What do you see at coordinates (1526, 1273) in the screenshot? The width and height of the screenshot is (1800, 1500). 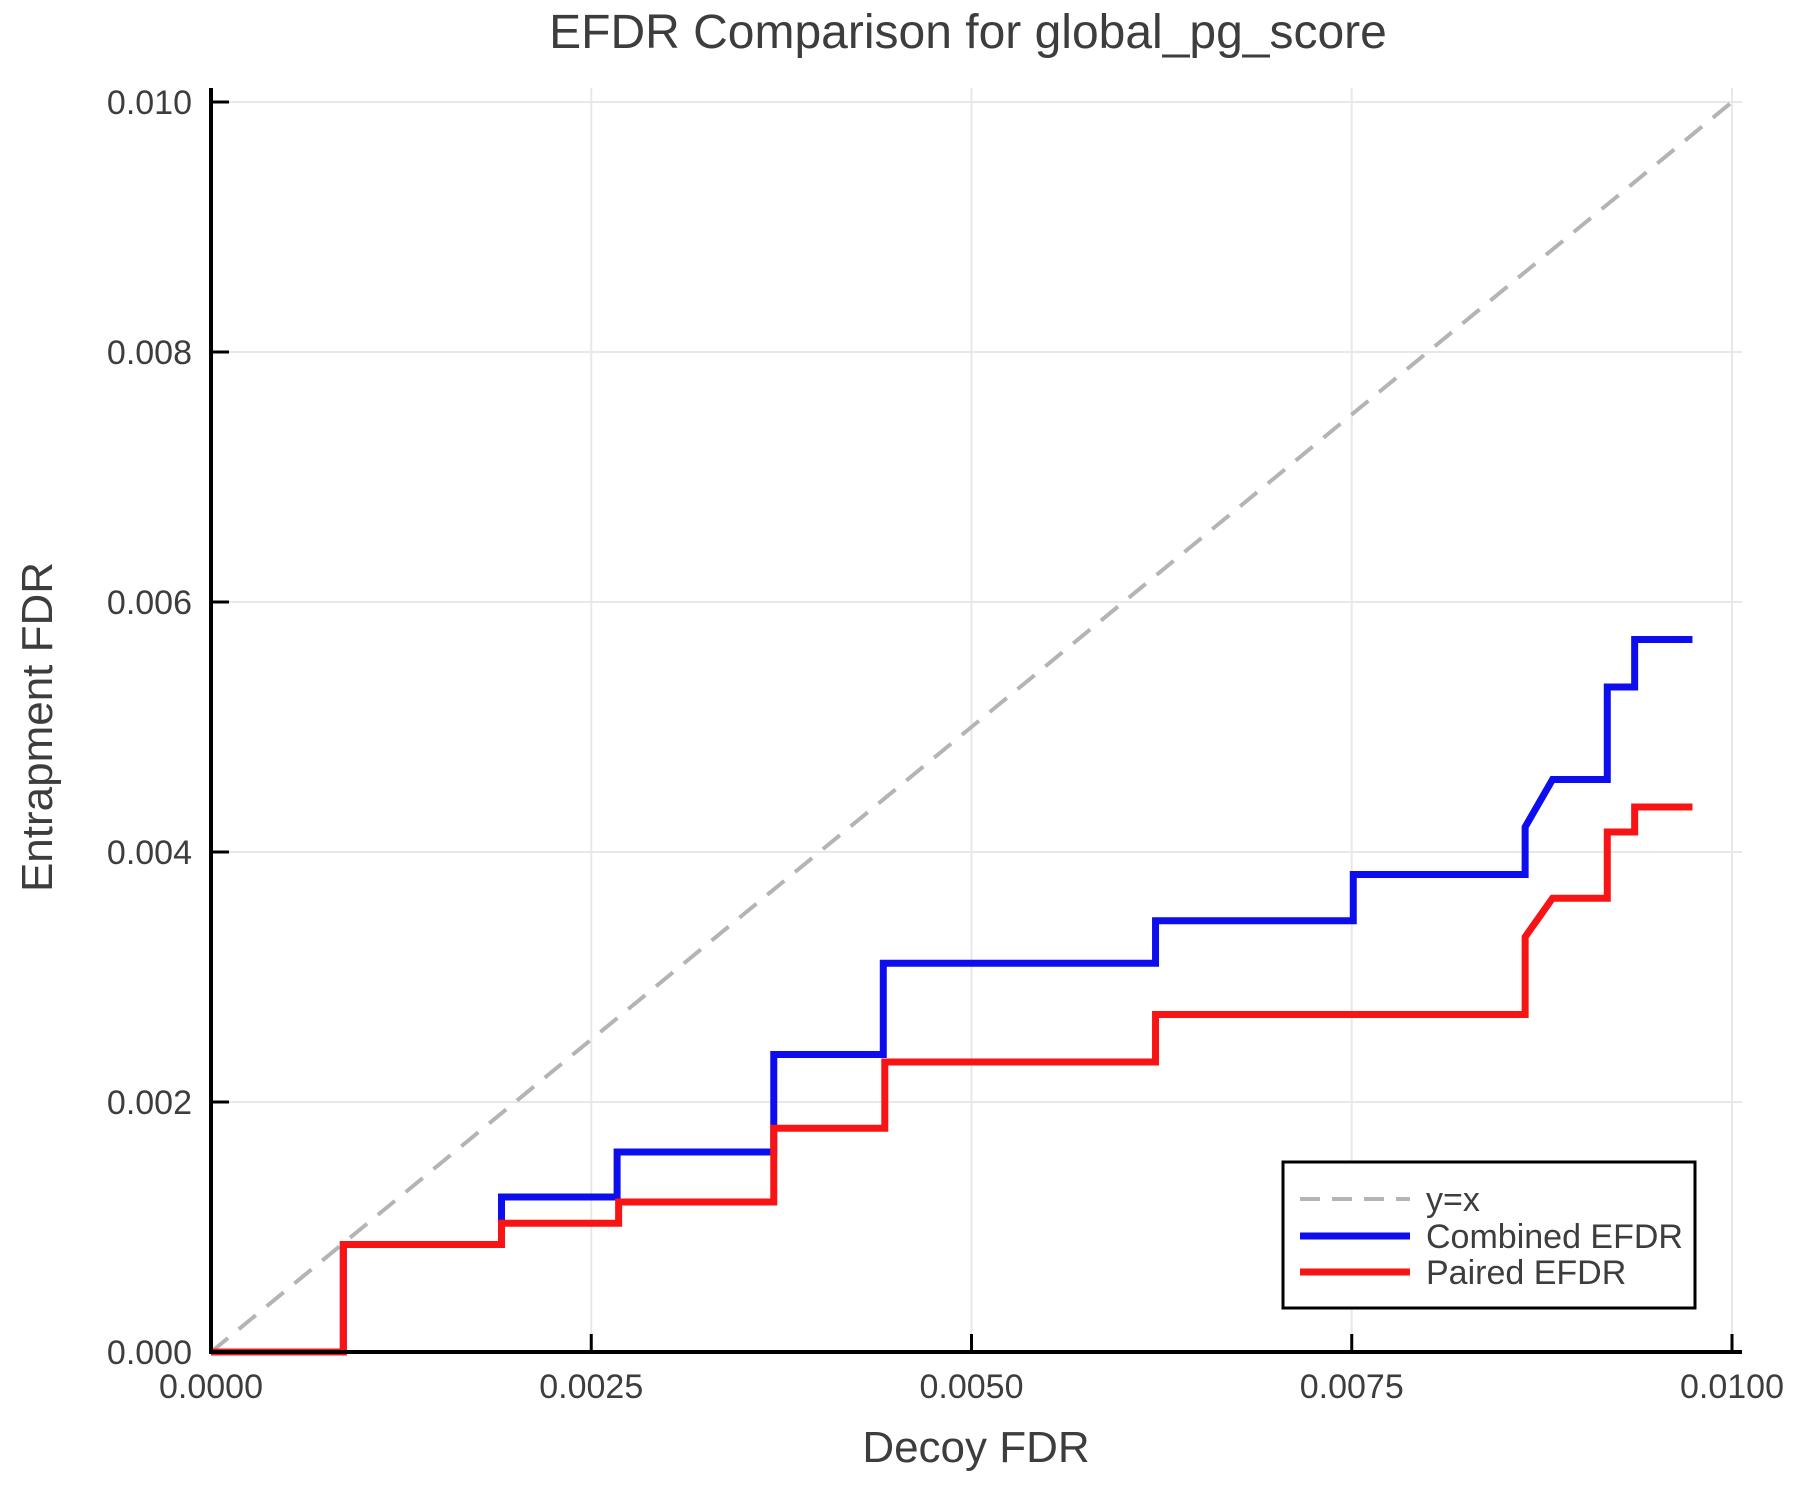 I see `legend-entry-label: Paired EFDR` at bounding box center [1526, 1273].